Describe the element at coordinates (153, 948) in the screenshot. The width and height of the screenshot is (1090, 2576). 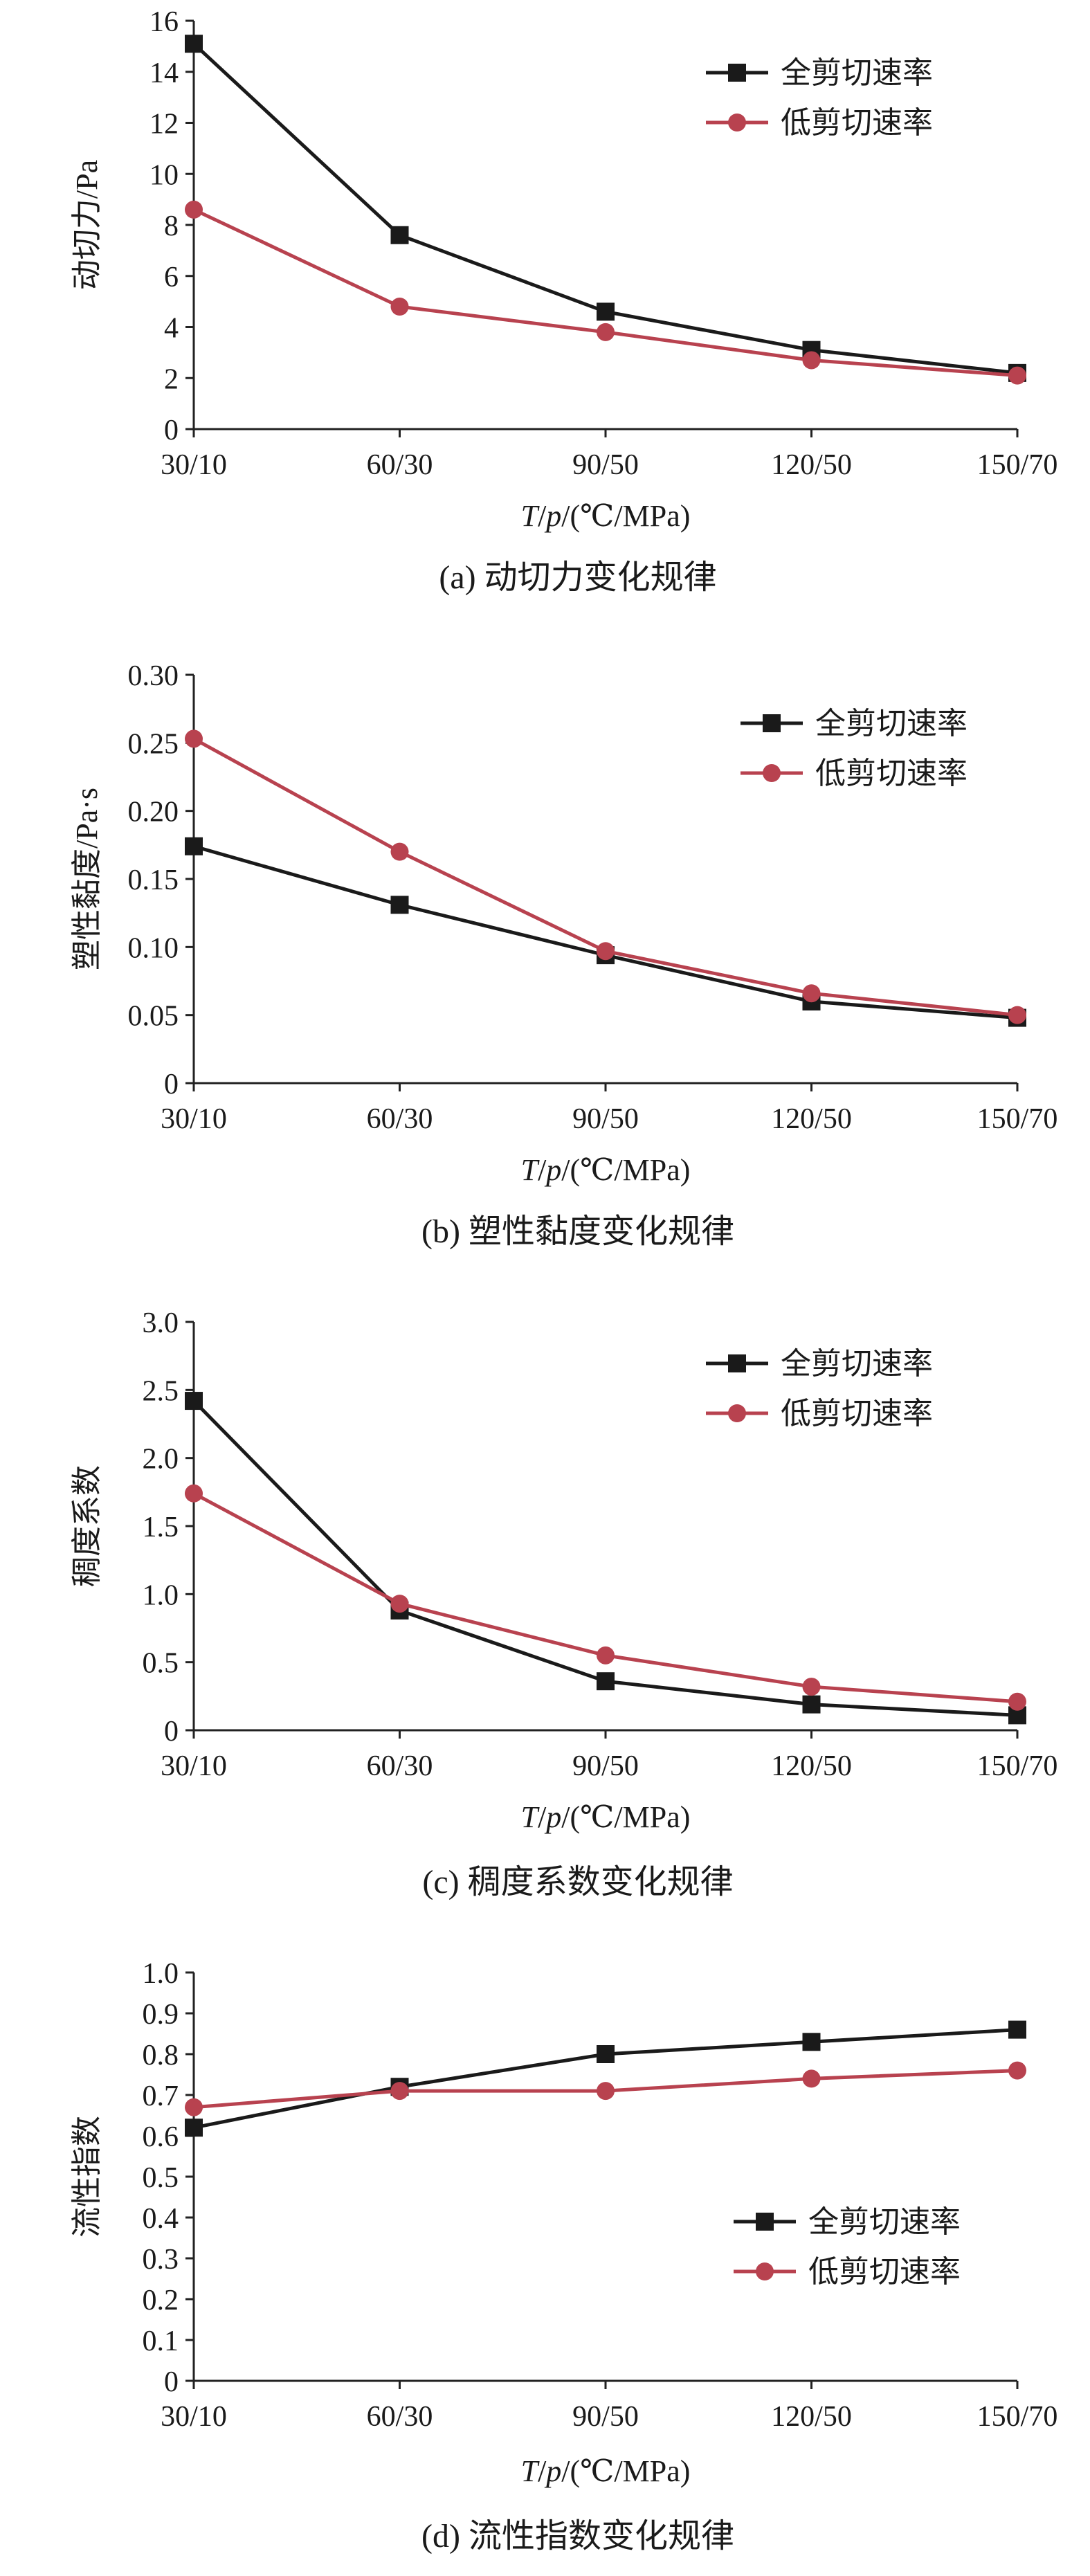
I see `y-tick-label: 0.10` at that location.